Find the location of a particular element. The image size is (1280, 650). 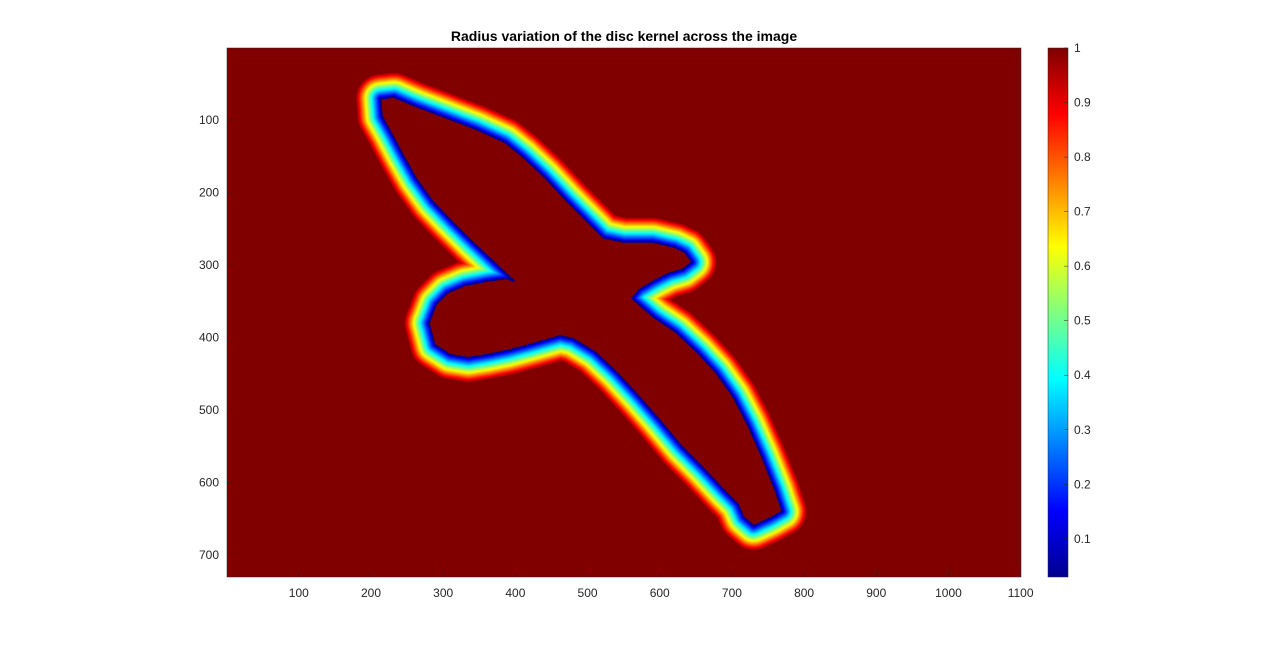

x-tick-label: 500 is located at coordinates (588, 593).